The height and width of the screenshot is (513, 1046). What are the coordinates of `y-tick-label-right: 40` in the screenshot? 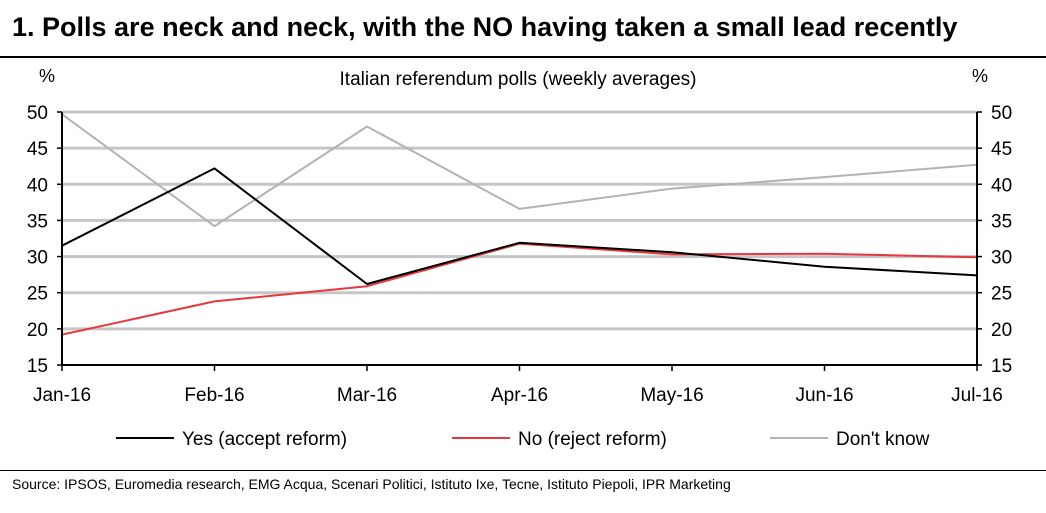 It's located at (1001, 185).